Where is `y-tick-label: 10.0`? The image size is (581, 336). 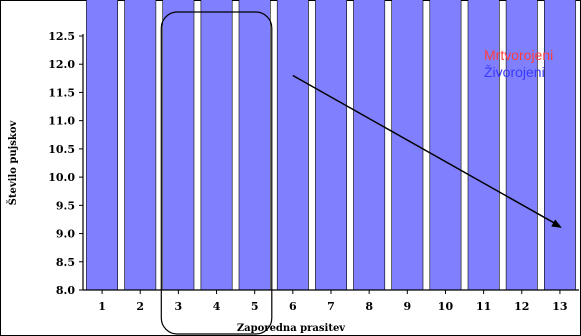 y-tick-label: 10.0 is located at coordinates (61, 177).